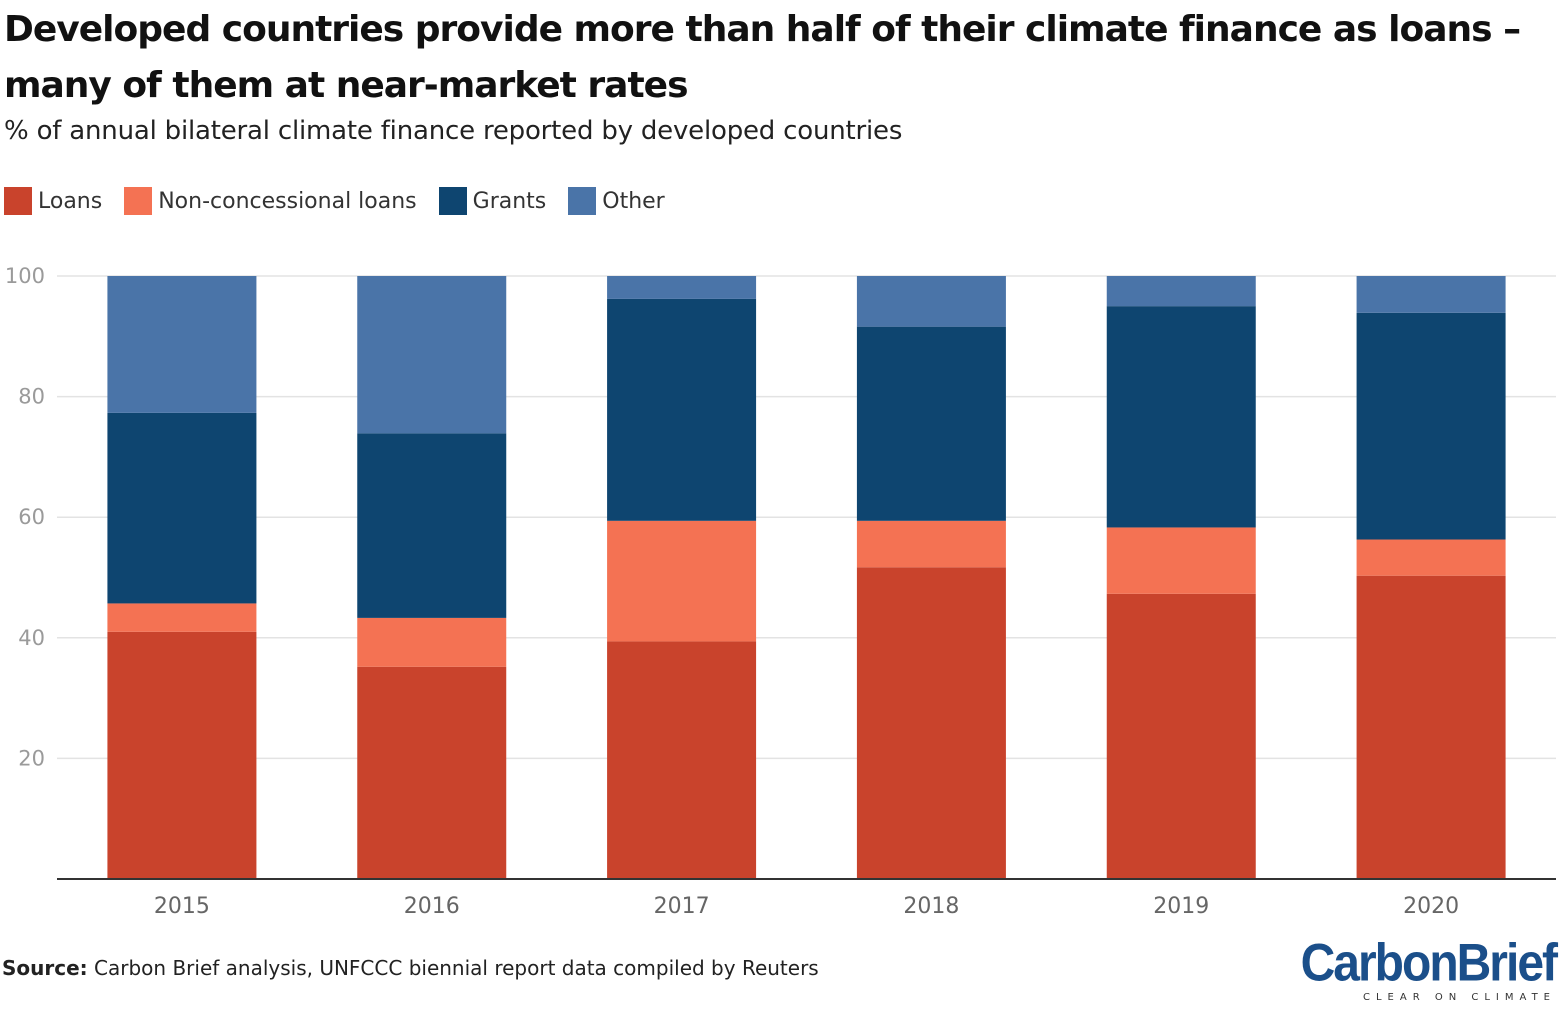  What do you see at coordinates (931, 423) in the screenshot?
I see `bar-2018-grants` at bounding box center [931, 423].